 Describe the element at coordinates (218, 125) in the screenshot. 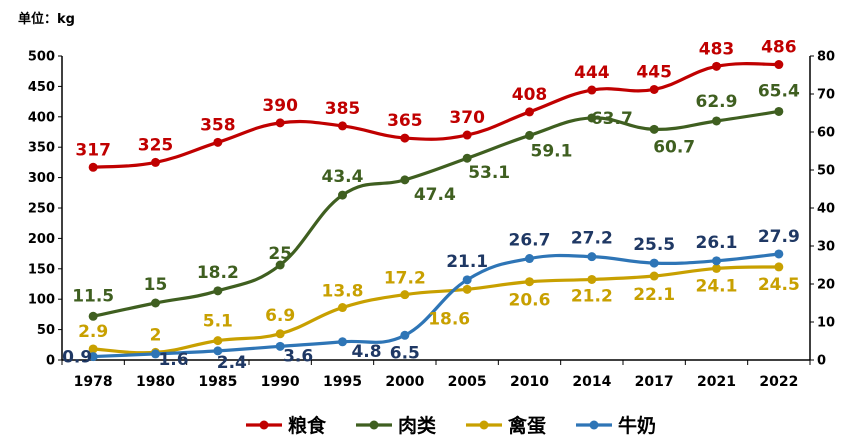

I see `series-0-data-label: 358` at that location.